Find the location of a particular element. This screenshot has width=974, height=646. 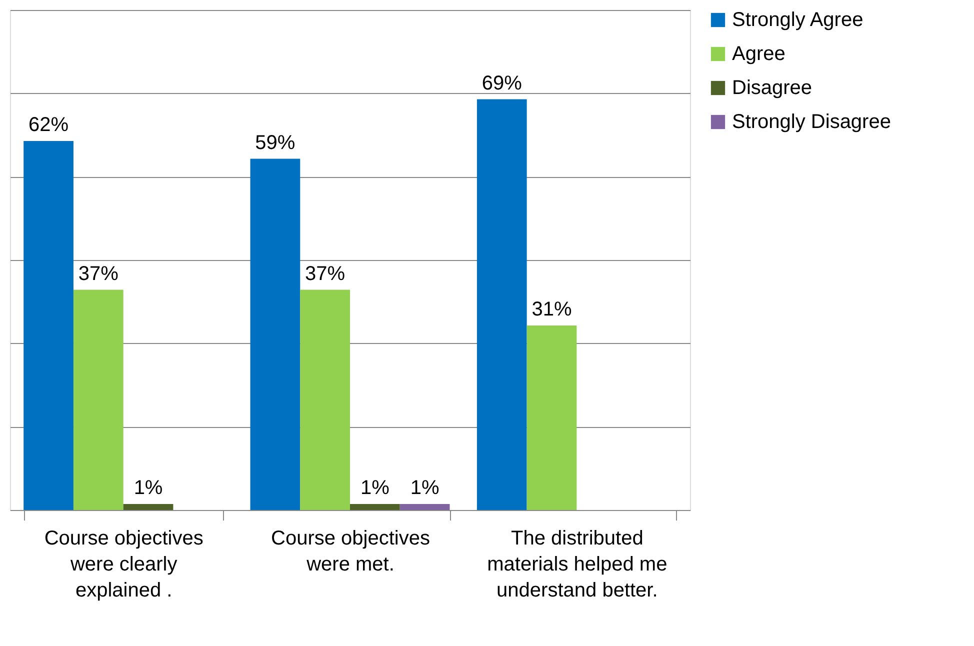

legend-label: Disagree is located at coordinates (772, 88).